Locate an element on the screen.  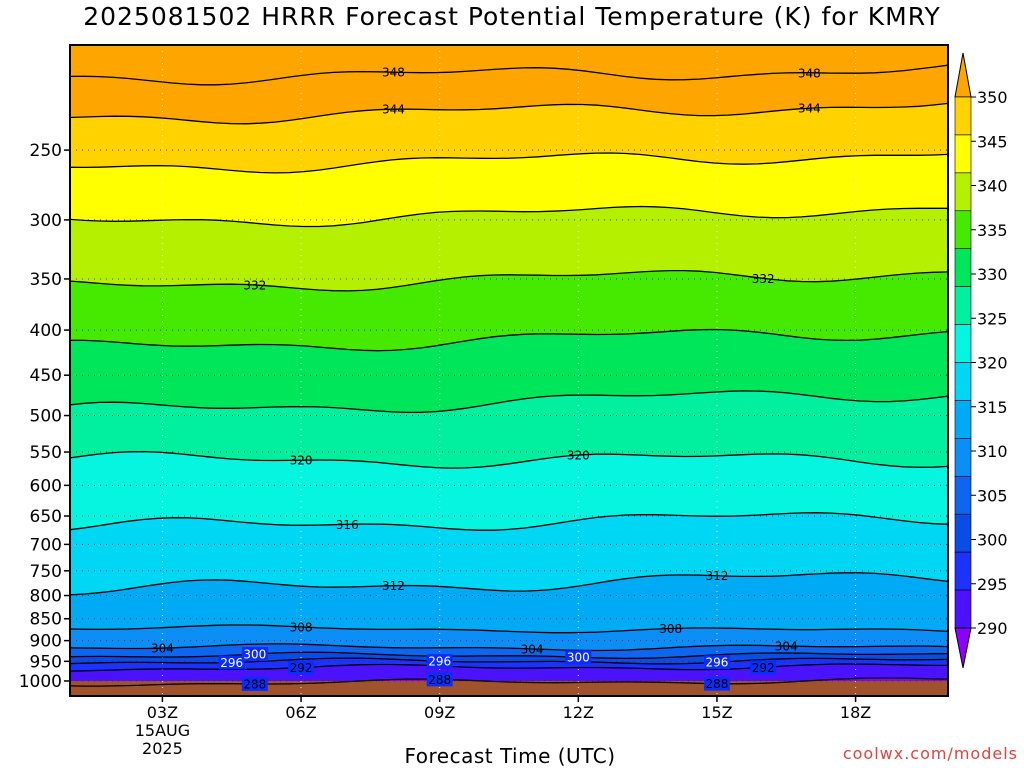
colorbar-bottom-arrow is located at coordinates (963, 648).